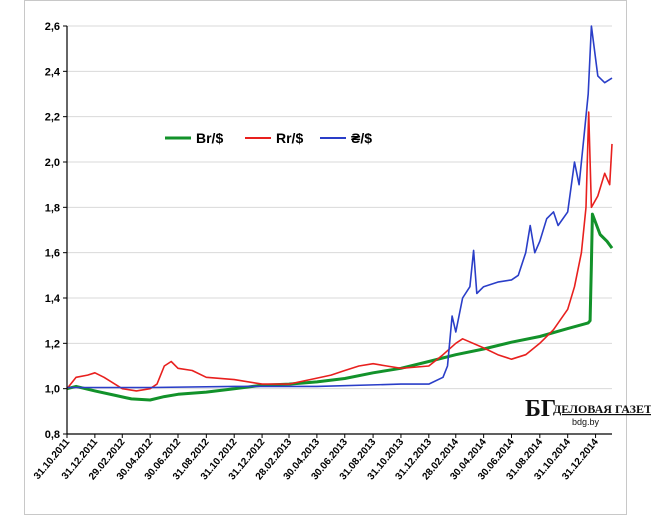 This screenshot has width=651, height=522. Describe the element at coordinates (602, 409) in the screenshot. I see `logo-name: ДЕЛОВАЯ ГАЗЕТА` at that location.